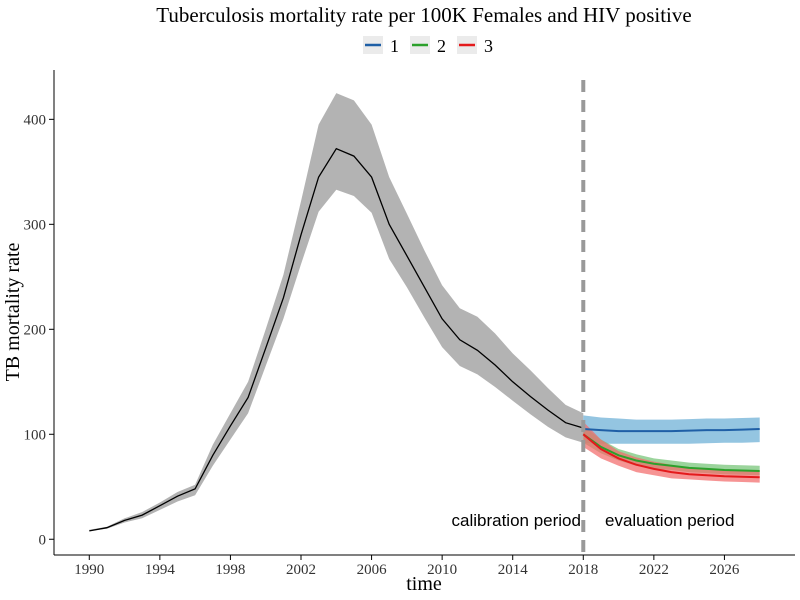 This screenshot has height=600, width=800. What do you see at coordinates (230, 570) in the screenshot?
I see `x-tick-label: 1998` at bounding box center [230, 570].